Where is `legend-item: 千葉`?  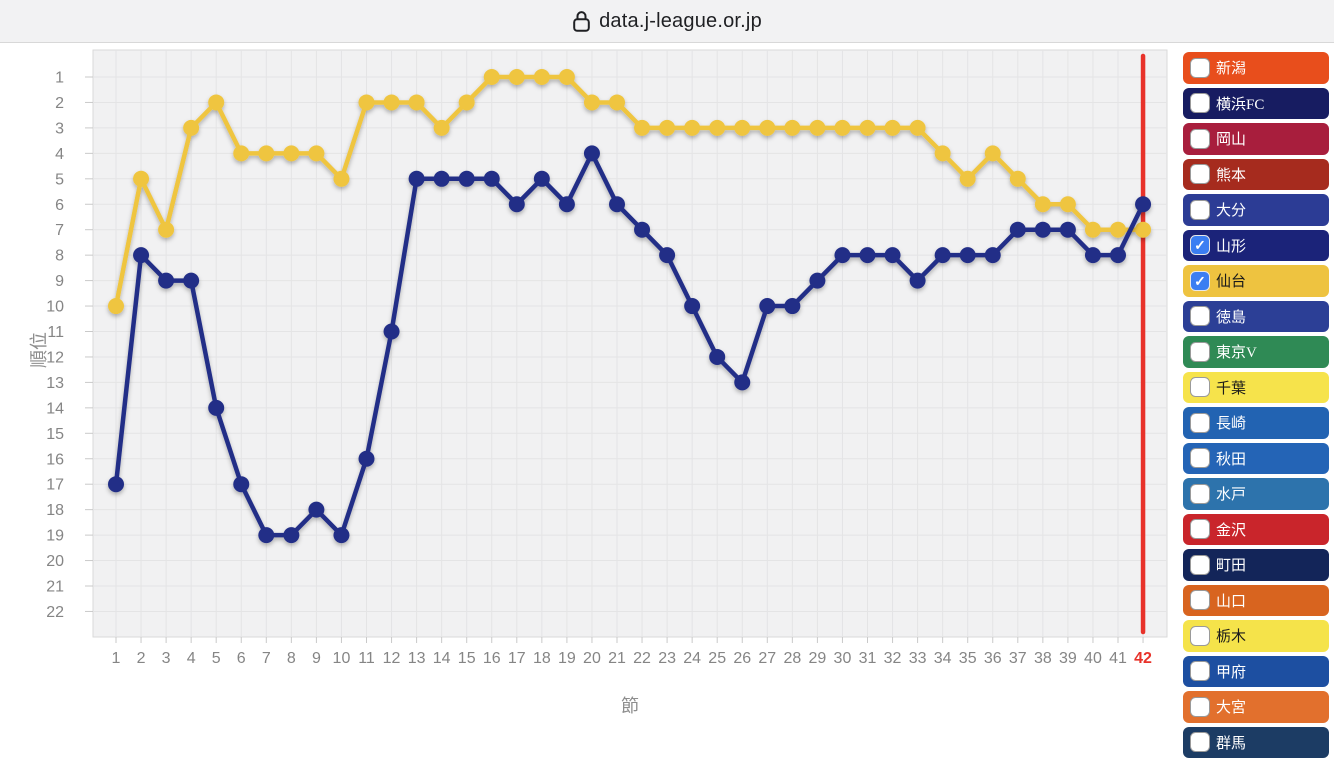
legend-item: 千葉 is located at coordinates (1256, 388).